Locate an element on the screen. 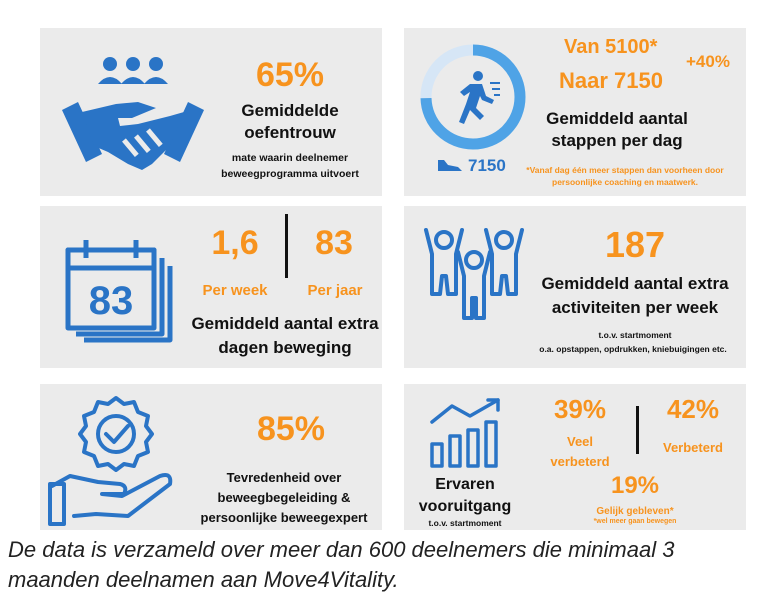  step-progress-ring is located at coordinates (473, 97).